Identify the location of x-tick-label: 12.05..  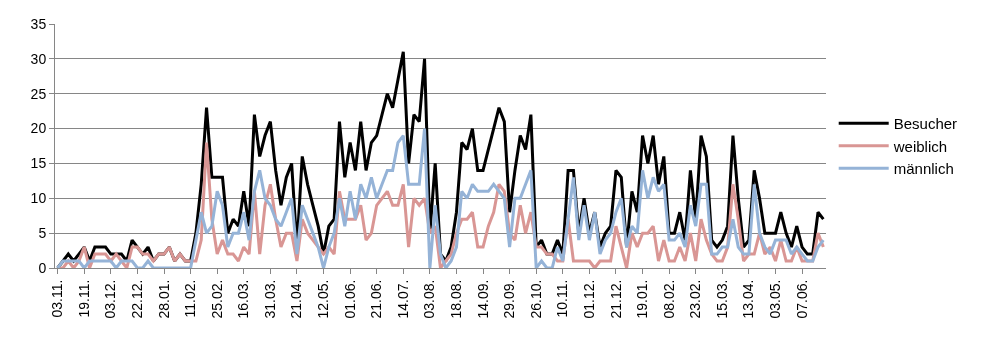
(323, 299).